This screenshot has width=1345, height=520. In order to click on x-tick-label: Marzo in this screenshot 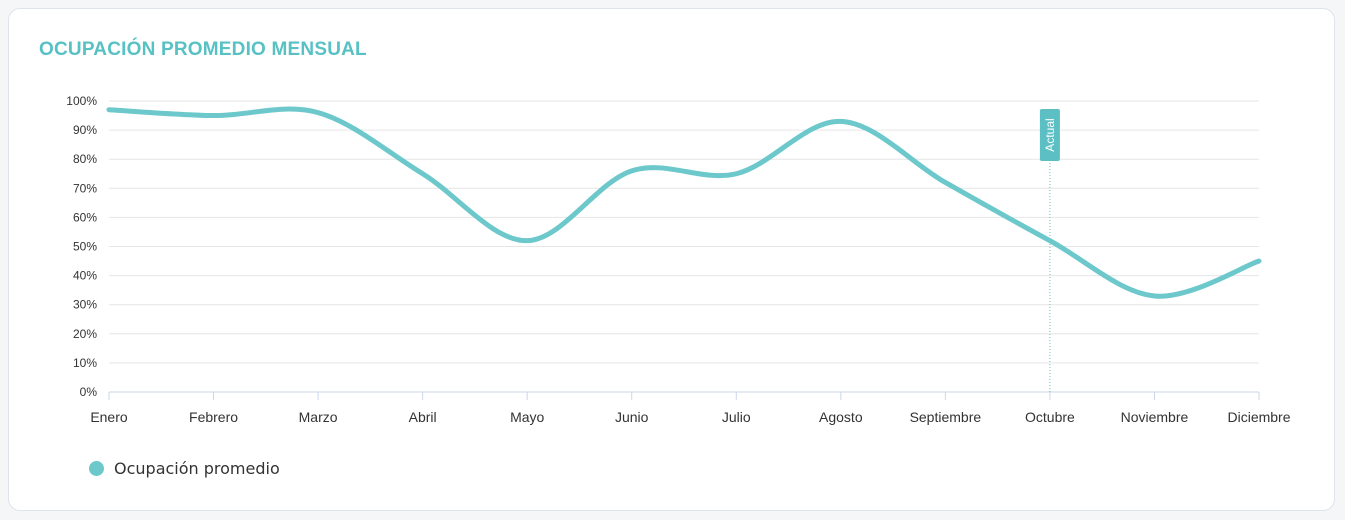, I will do `click(318, 417)`.